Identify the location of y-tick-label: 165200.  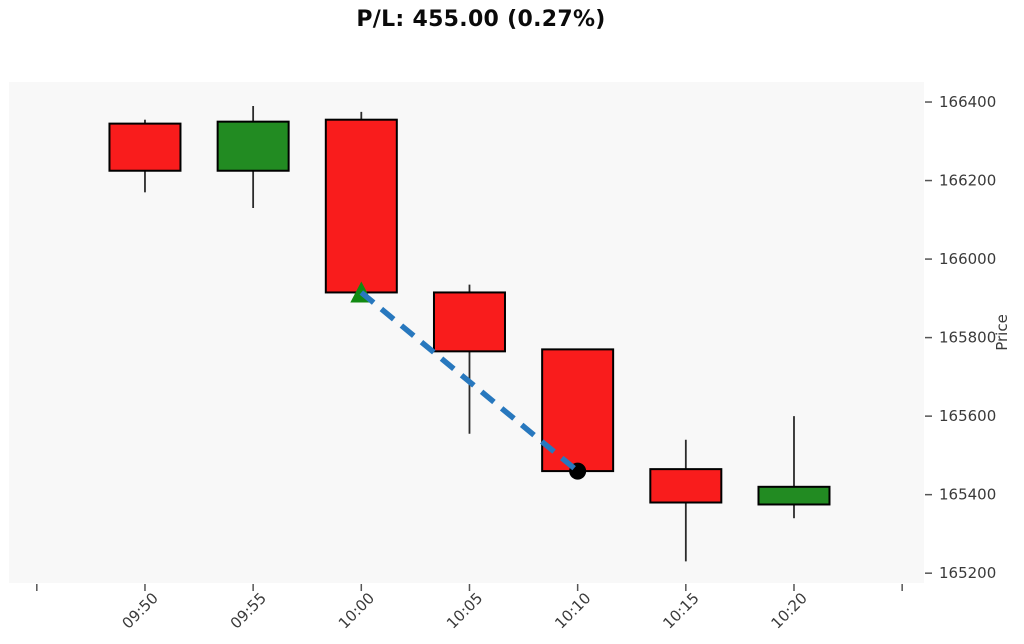
(967, 573).